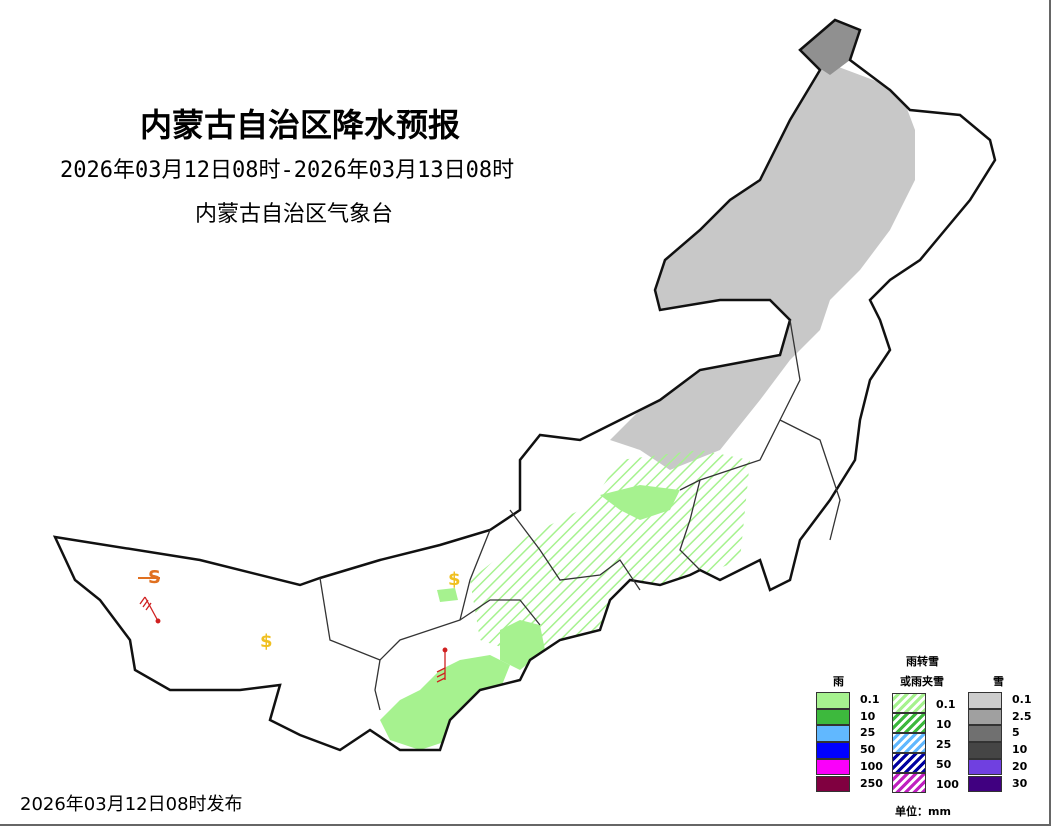 This screenshot has height=826, width=1051. I want to click on legend-label-snow: 0.1, so click(1022, 699).